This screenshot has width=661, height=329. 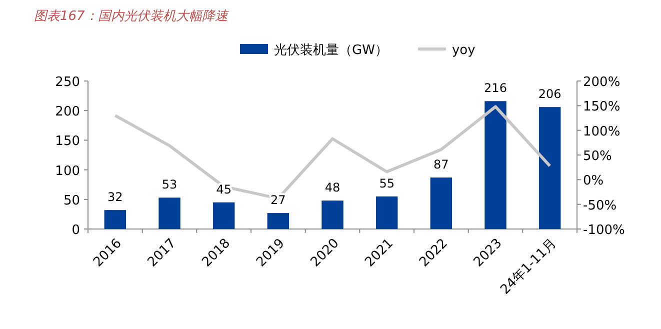 What do you see at coordinates (224, 189) in the screenshot?
I see `data-label: 45` at bounding box center [224, 189].